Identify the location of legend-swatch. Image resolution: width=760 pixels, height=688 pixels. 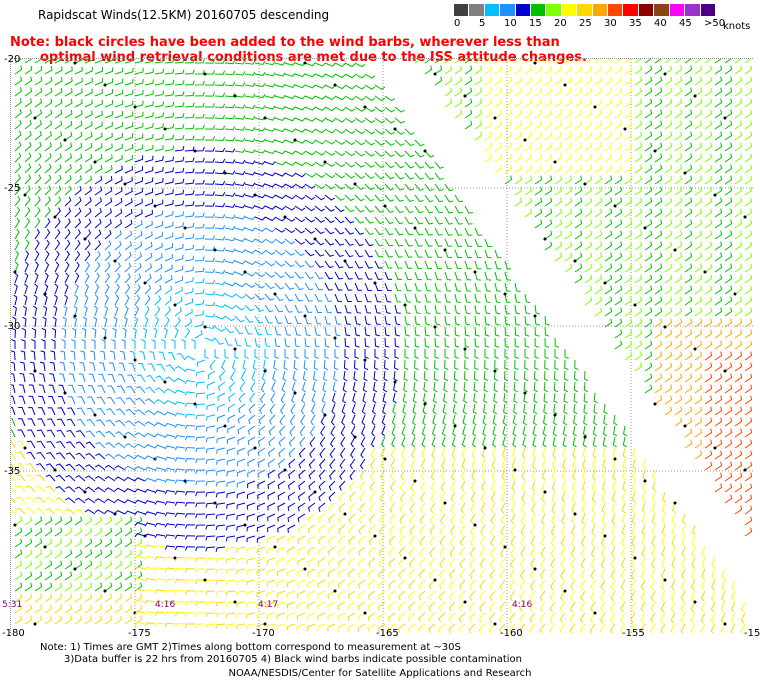
(708, 10).